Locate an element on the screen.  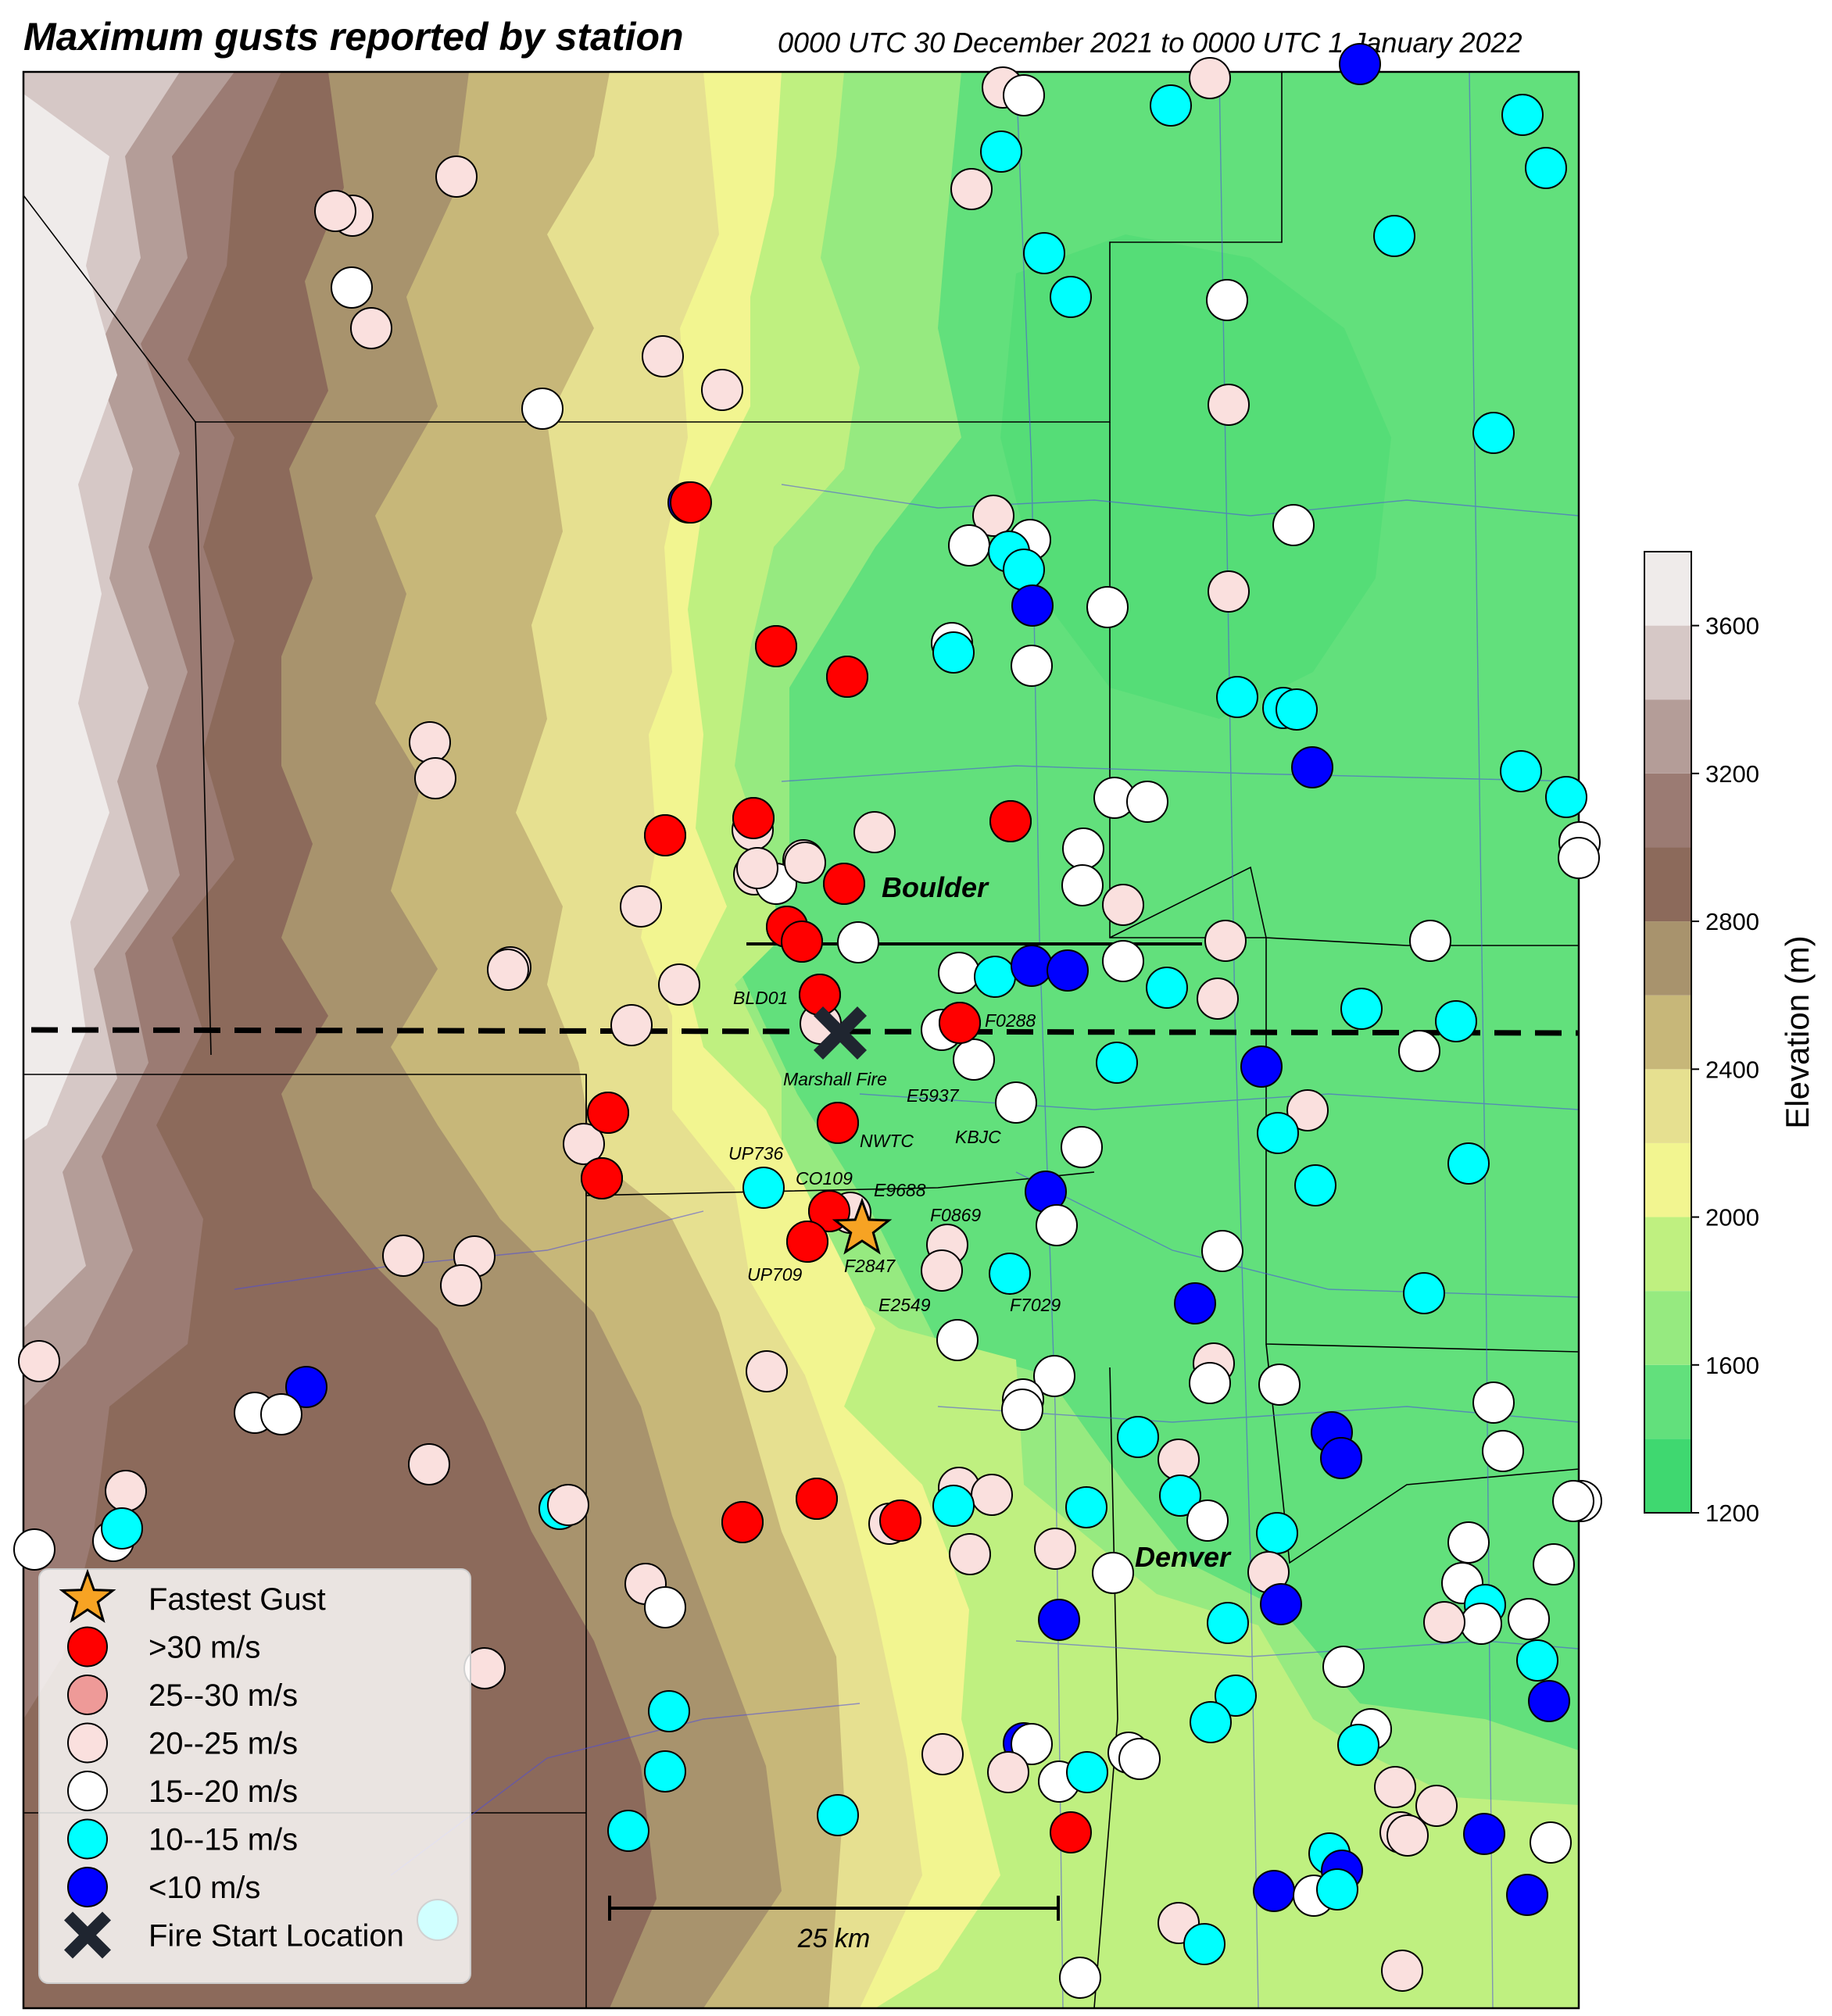
map-title: Maximum gusts reported by station is located at coordinates (353, 37).